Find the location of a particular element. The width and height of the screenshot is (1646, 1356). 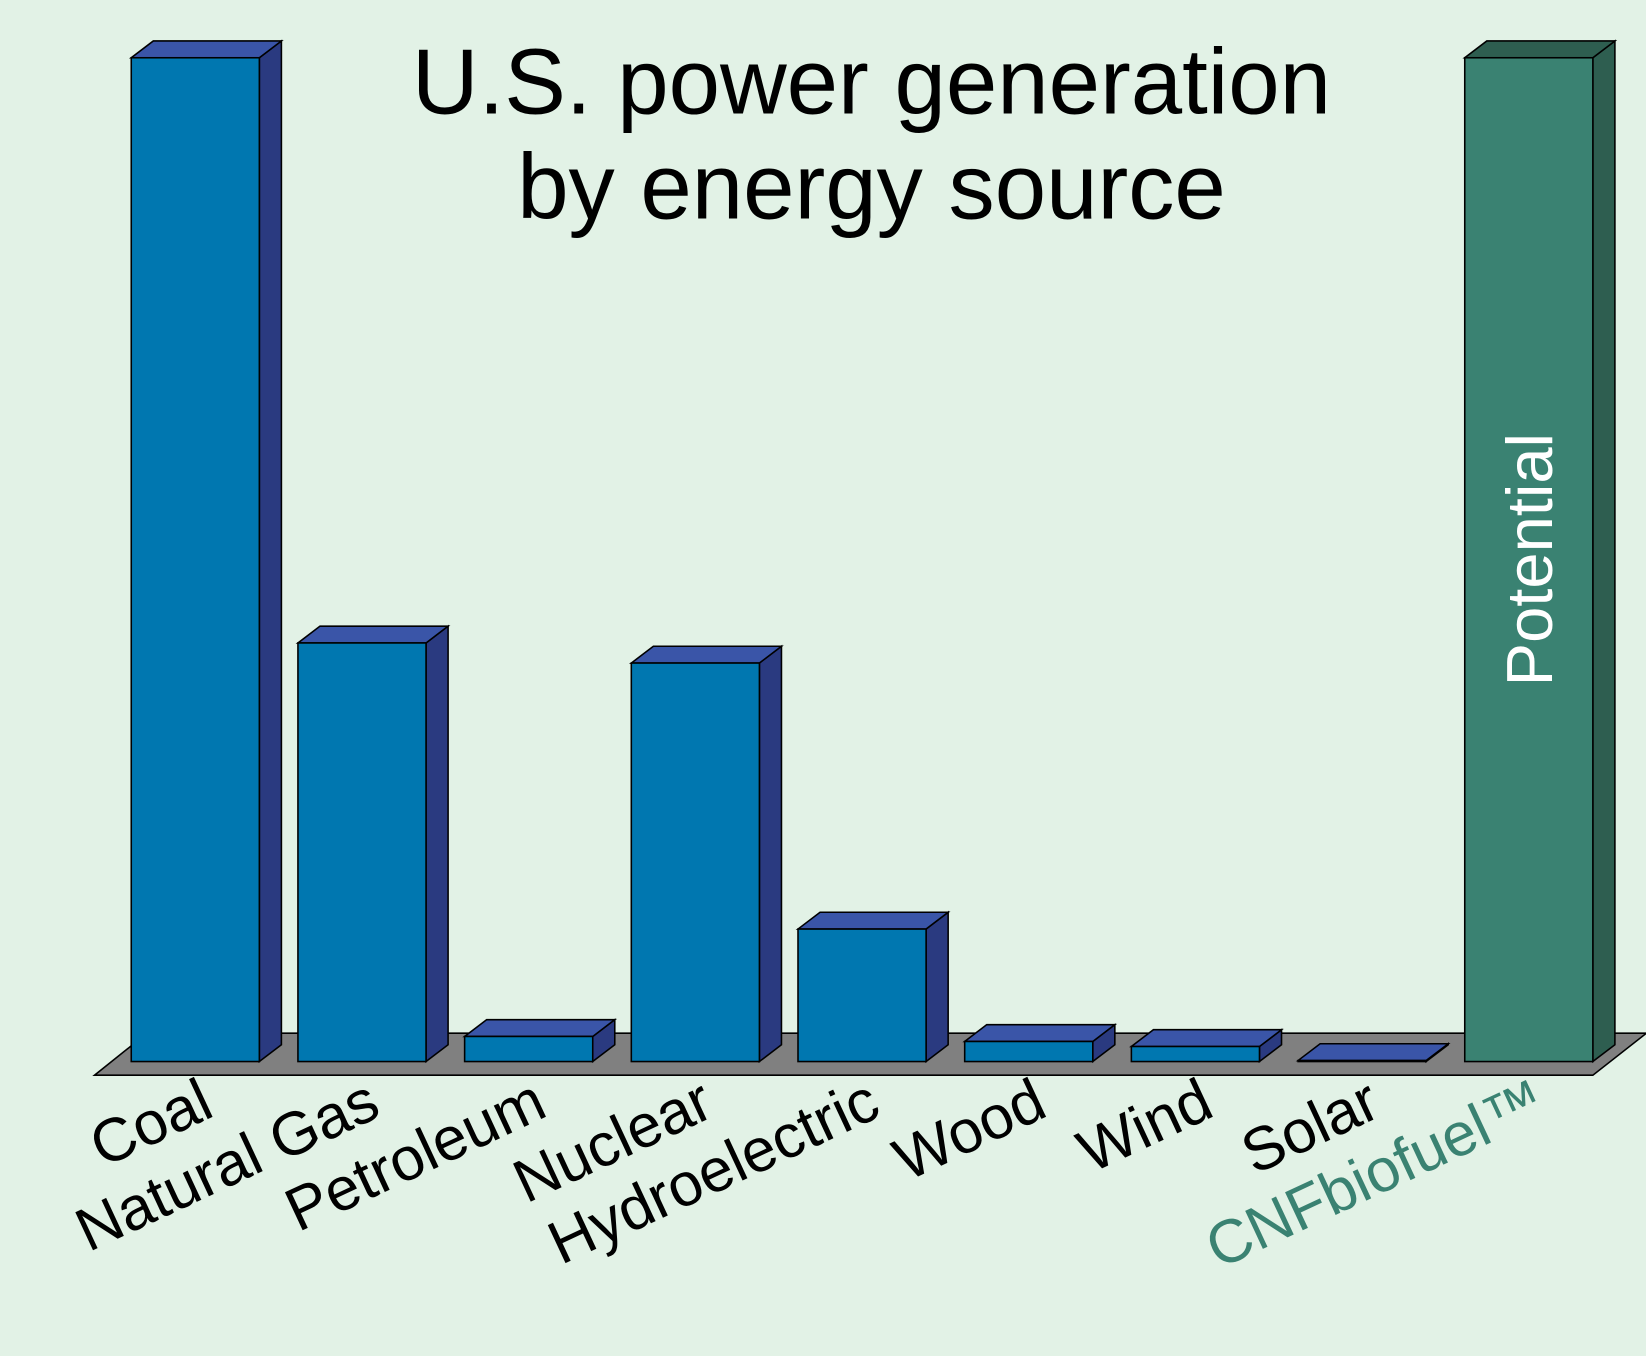

annotation: Potential is located at coordinates (1529, 559).